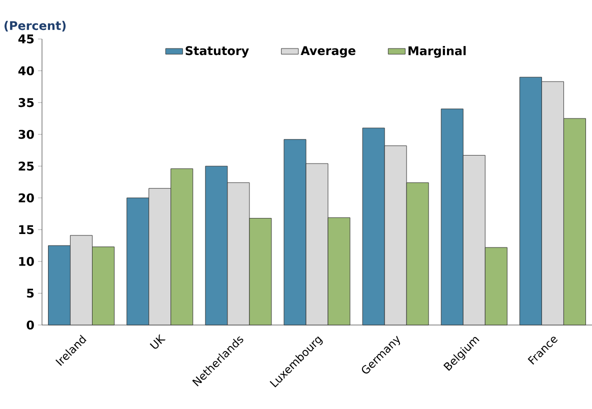  What do you see at coordinates (30, 325) in the screenshot?
I see `y-tick-label: 0` at bounding box center [30, 325].